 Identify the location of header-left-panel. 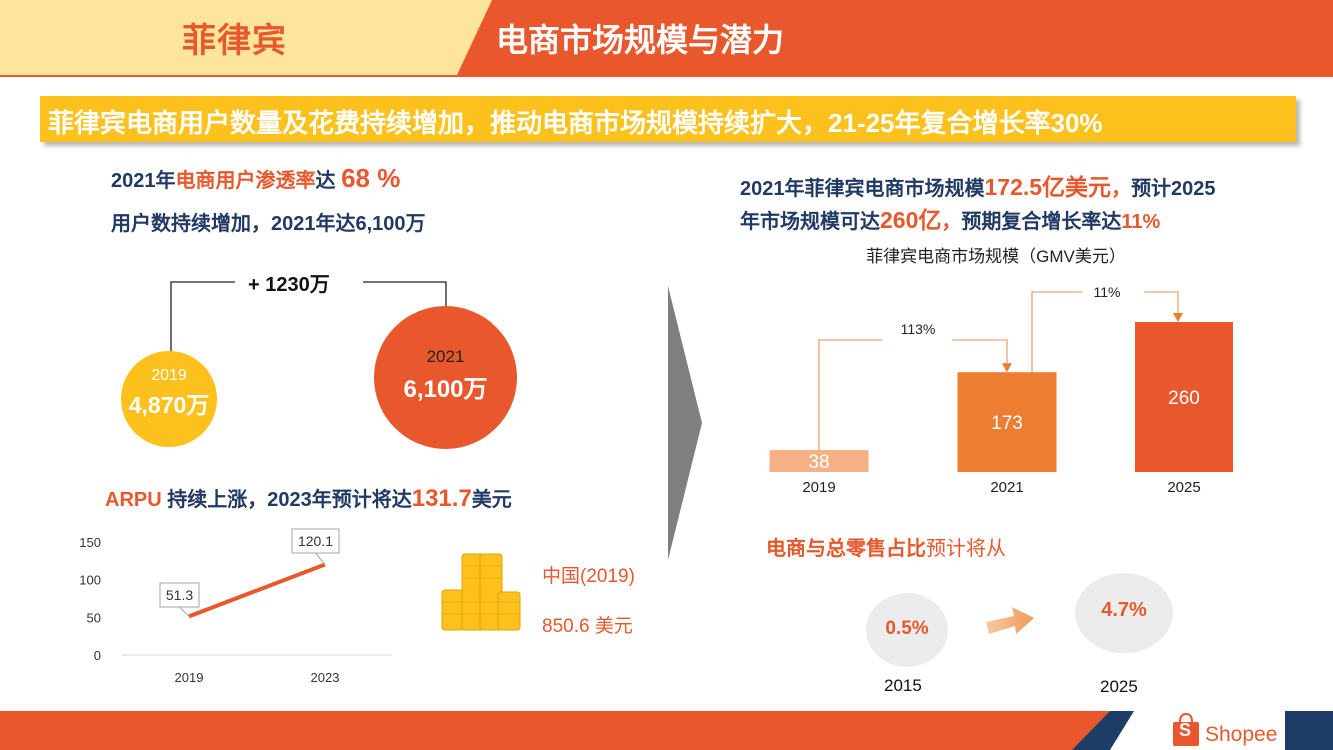
(250, 37).